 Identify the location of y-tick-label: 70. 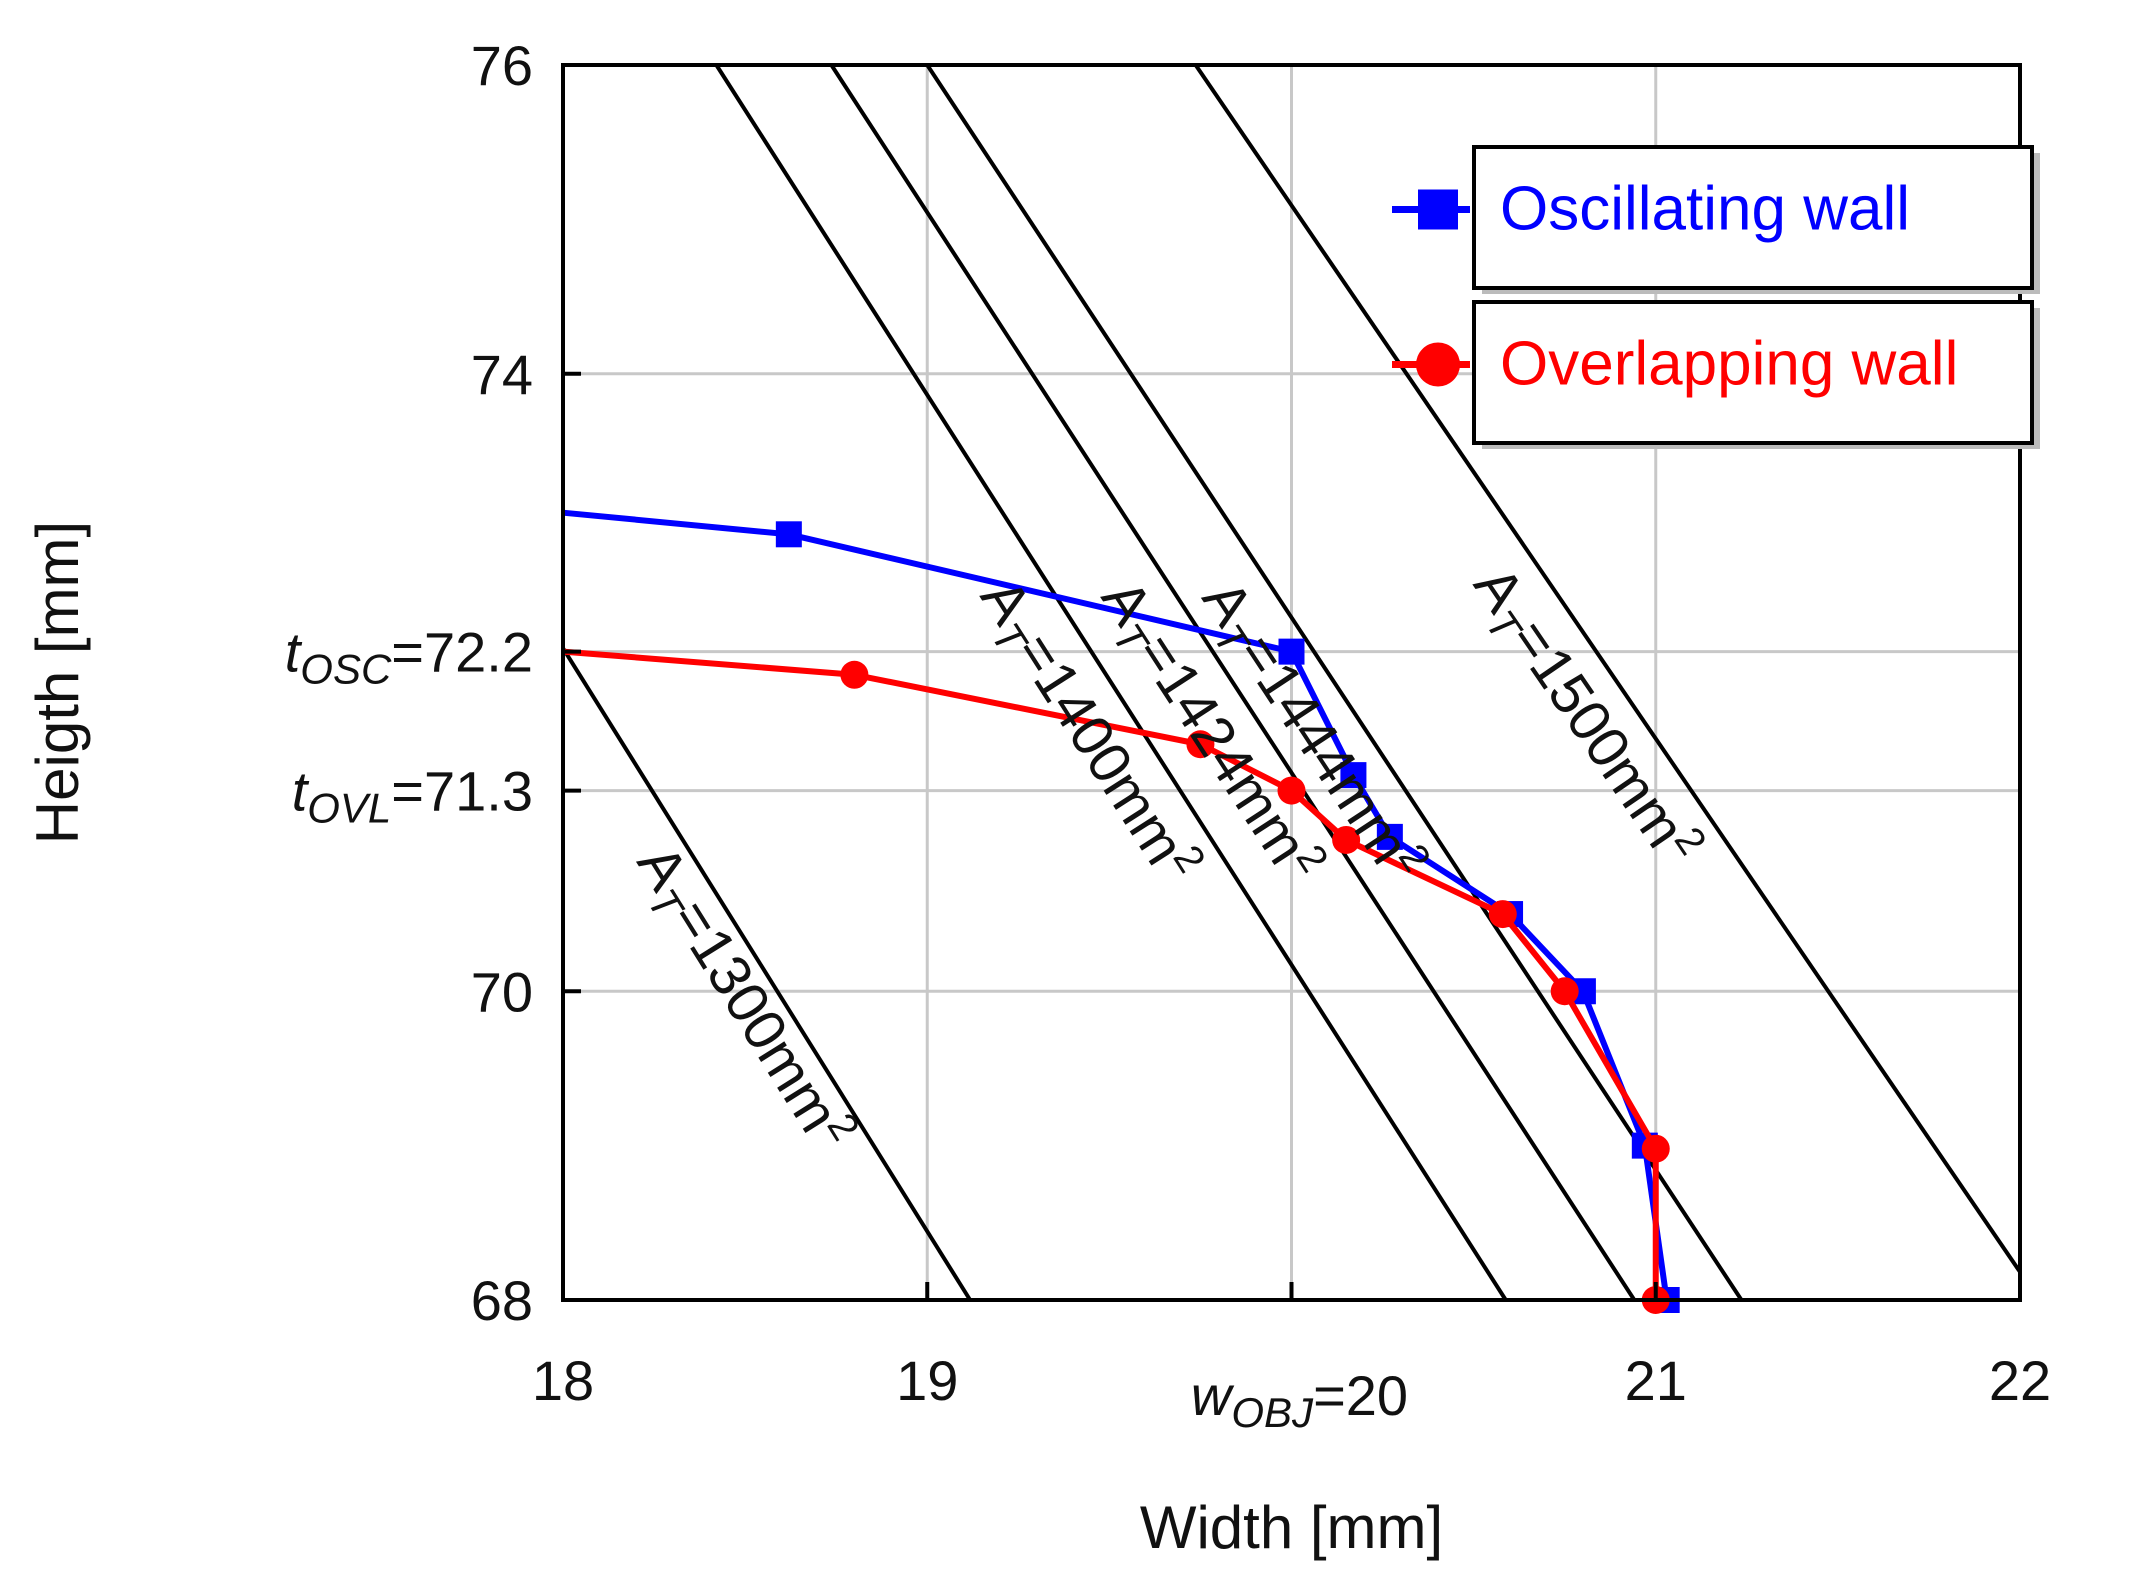
(502, 991).